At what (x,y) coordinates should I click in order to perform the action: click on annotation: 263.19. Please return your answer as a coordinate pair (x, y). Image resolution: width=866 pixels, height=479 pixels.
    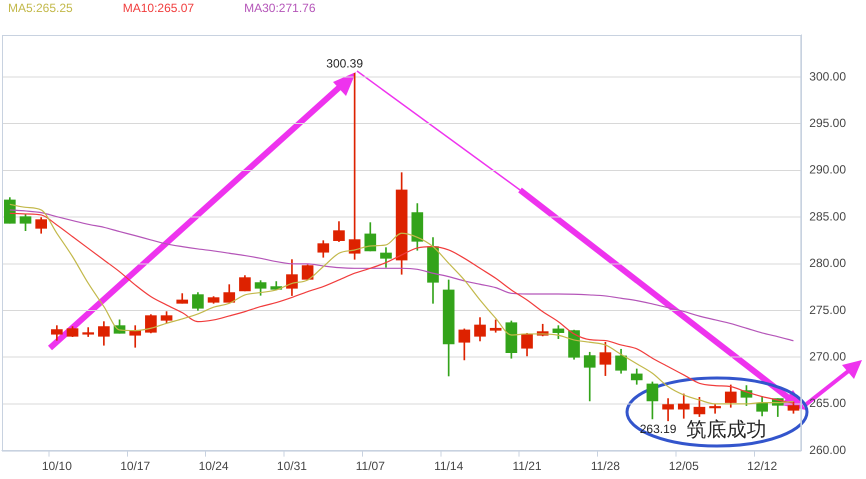
    Looking at the image, I should click on (658, 429).